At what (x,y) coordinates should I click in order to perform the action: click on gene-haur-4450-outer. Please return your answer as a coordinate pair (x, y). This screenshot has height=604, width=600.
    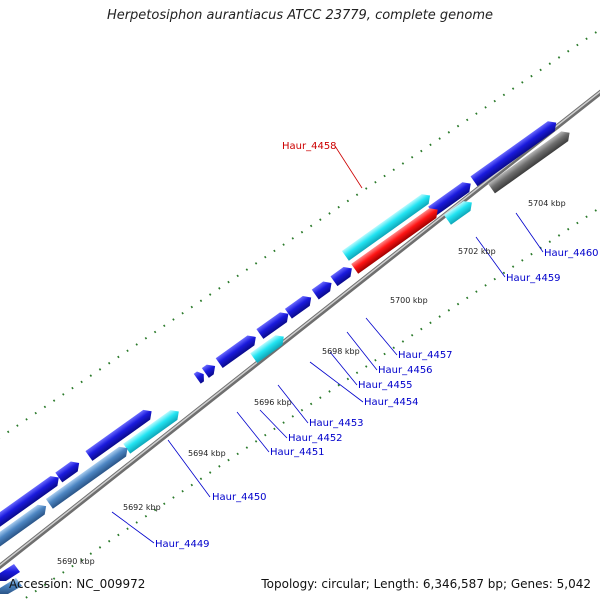
    Looking at the image, I should click on (200, 376).